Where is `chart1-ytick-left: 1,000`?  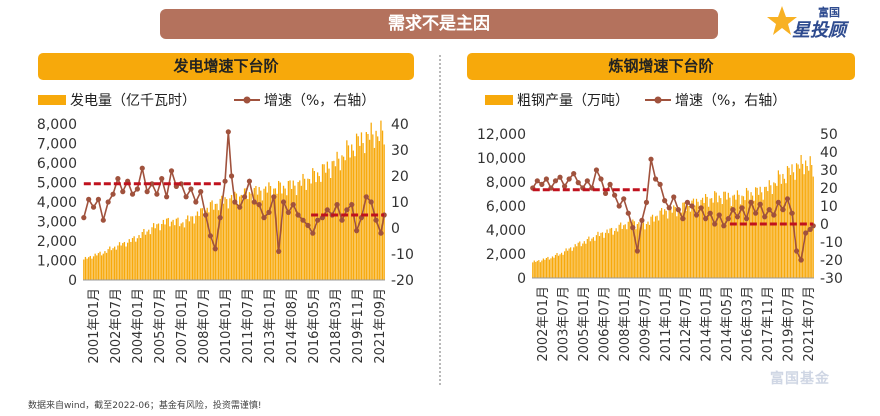
chart1-ytick-left: 1,000 is located at coordinates (57, 262).